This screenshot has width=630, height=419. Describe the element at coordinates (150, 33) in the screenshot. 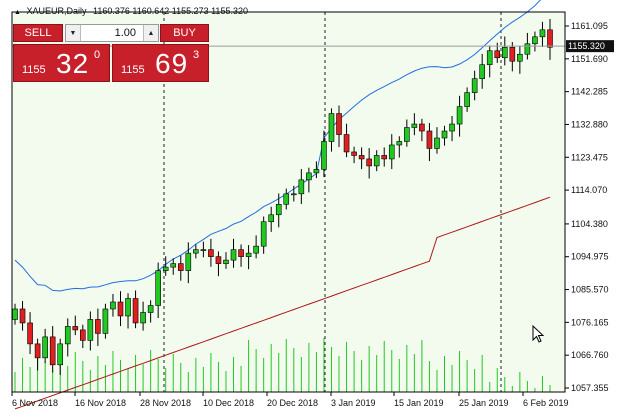

I see `chevron-up-icon: ▲` at that location.